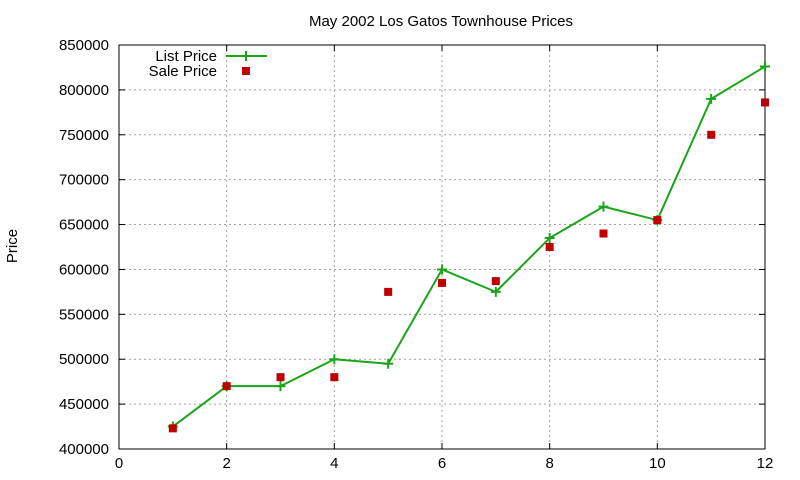  Describe the element at coordinates (84, 404) in the screenshot. I see `y-tick-label: 450000` at that location.